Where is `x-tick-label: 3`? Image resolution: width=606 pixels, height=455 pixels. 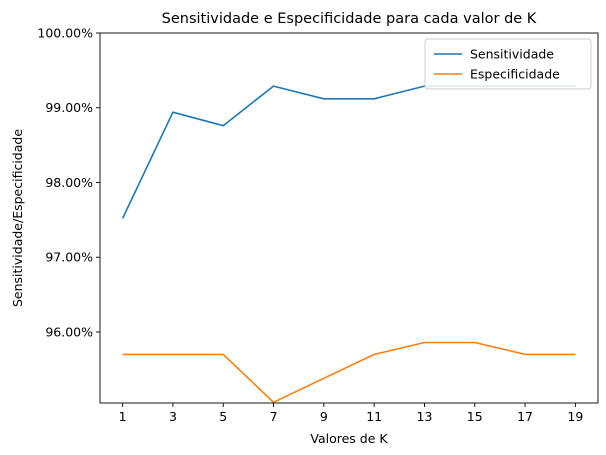
x-tick-label: 3 is located at coordinates (173, 416).